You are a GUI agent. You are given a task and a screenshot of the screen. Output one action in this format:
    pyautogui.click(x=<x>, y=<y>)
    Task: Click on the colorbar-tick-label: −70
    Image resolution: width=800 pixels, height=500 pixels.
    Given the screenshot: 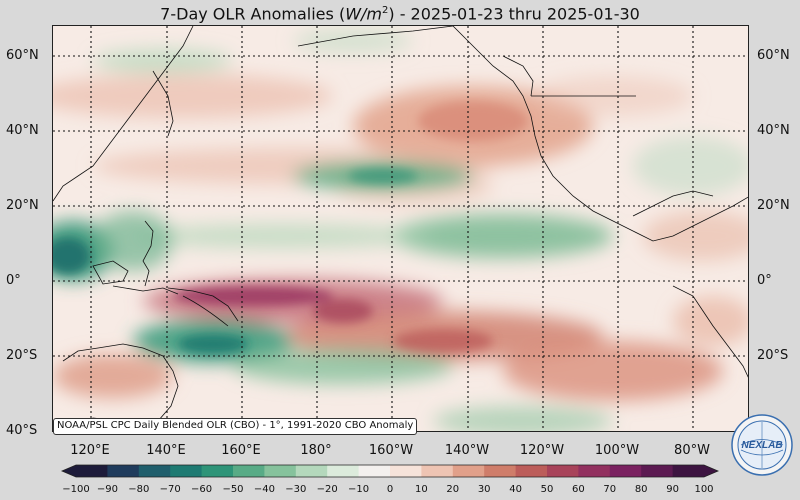 What is the action you would take?
    pyautogui.click(x=170, y=489)
    